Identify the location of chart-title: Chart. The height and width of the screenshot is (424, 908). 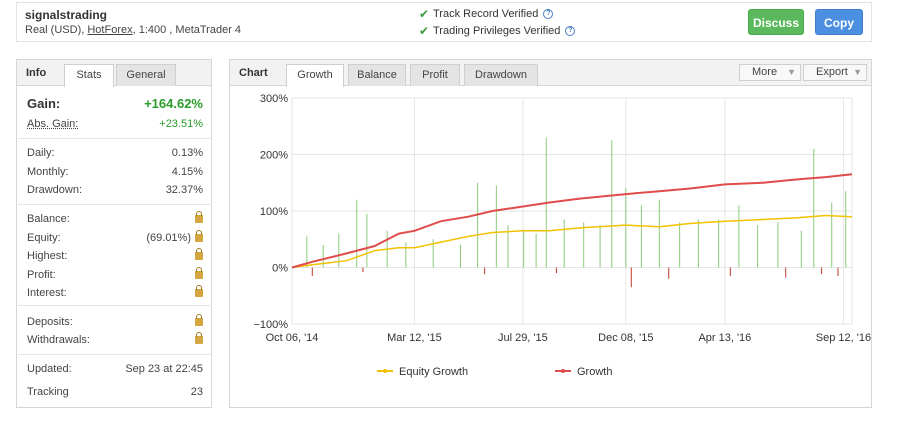
(253, 73).